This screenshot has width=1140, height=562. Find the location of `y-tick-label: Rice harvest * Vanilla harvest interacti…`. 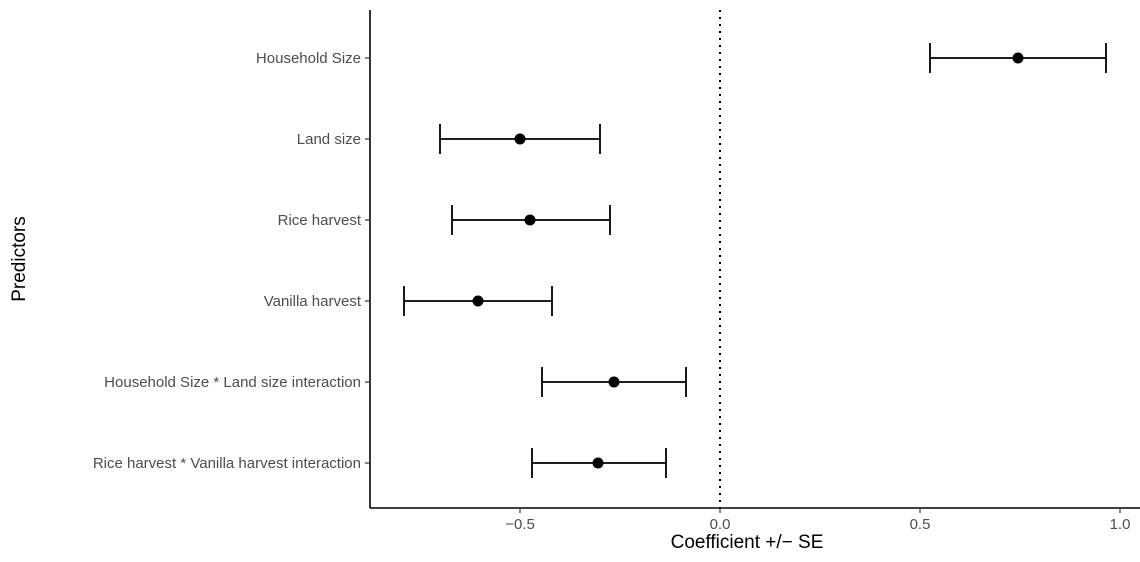

y-tick-label: Rice harvest * Vanilla harvest interacti… is located at coordinates (227, 463).